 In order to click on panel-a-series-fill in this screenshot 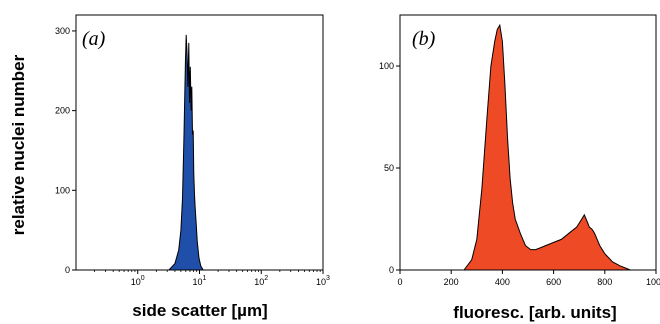, I will do `click(186, 152)`.